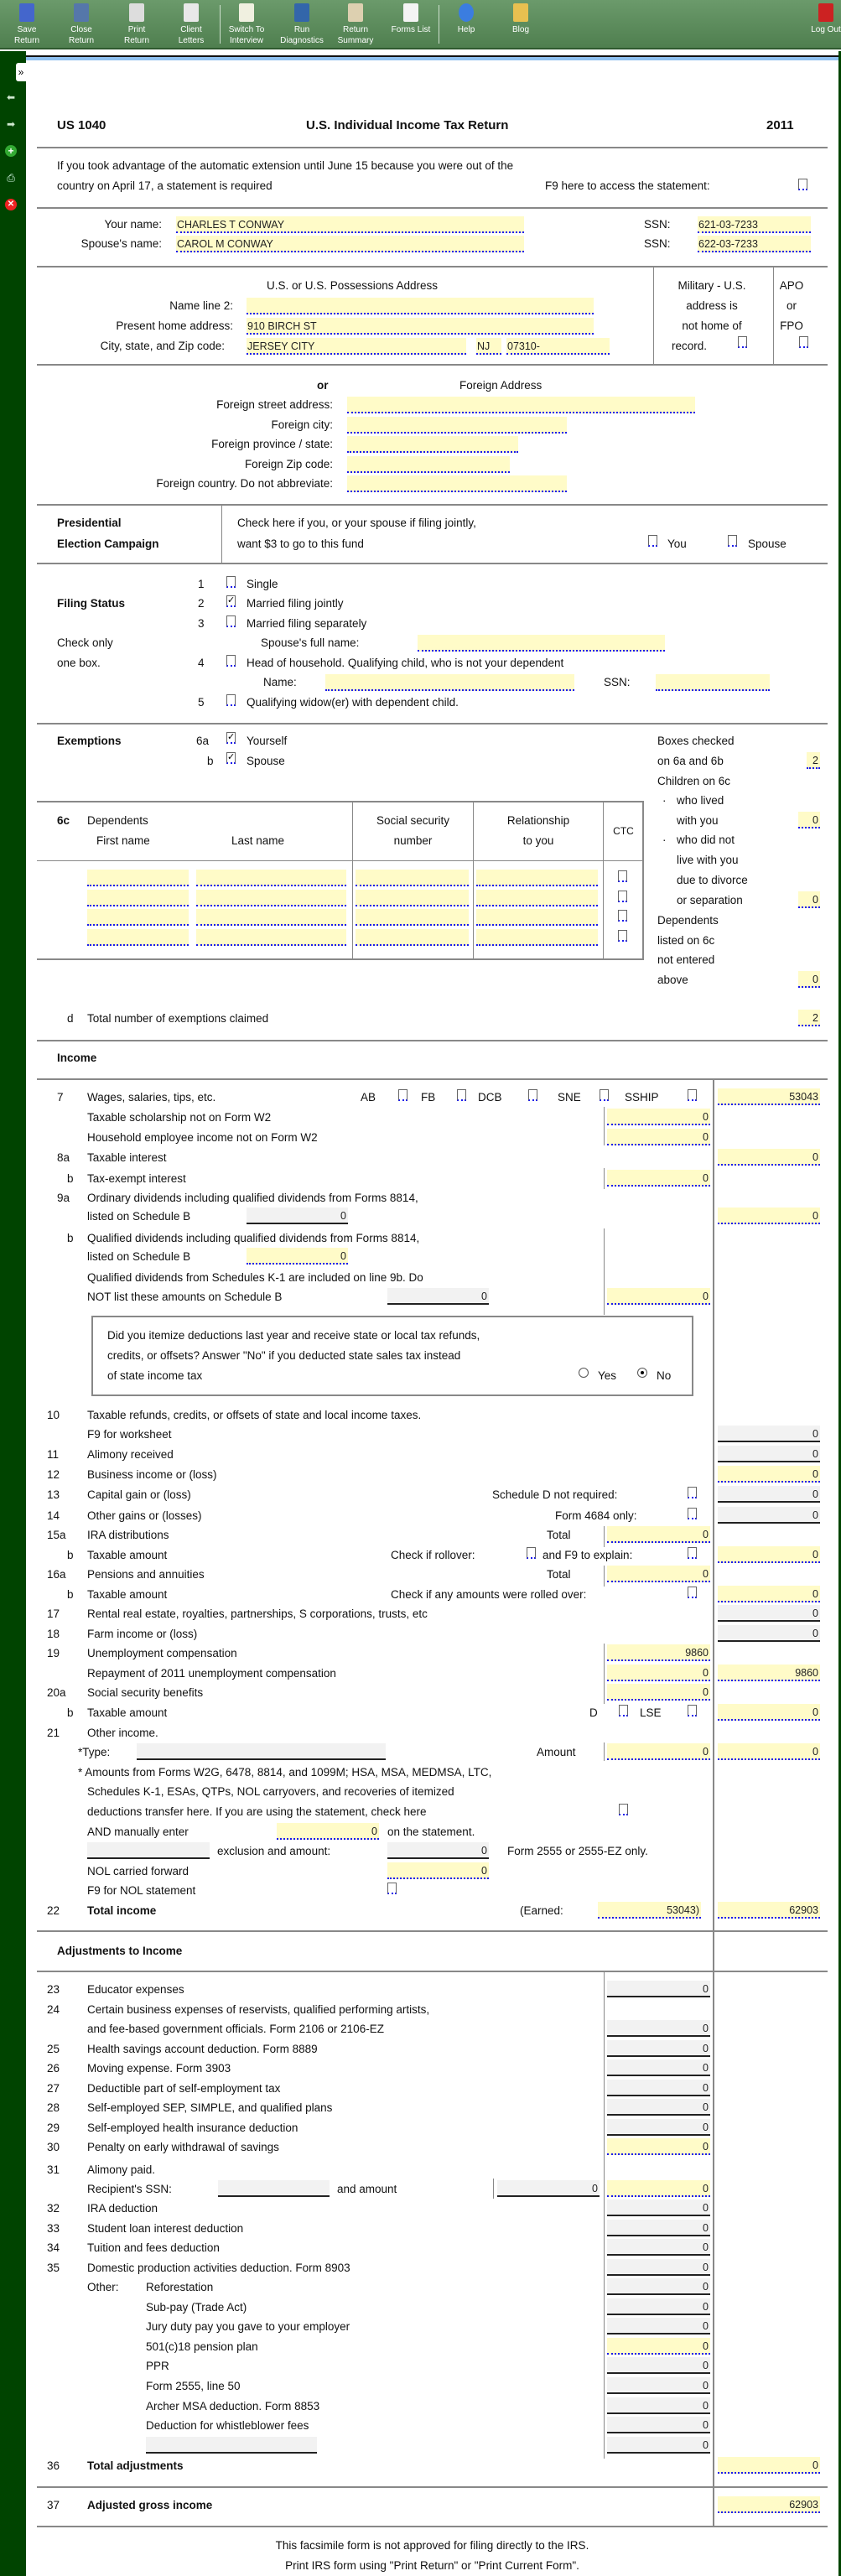 The image size is (841, 2576). Describe the element at coordinates (658, 2067) in the screenshot. I see `adjustment-26-amount: 0` at that location.